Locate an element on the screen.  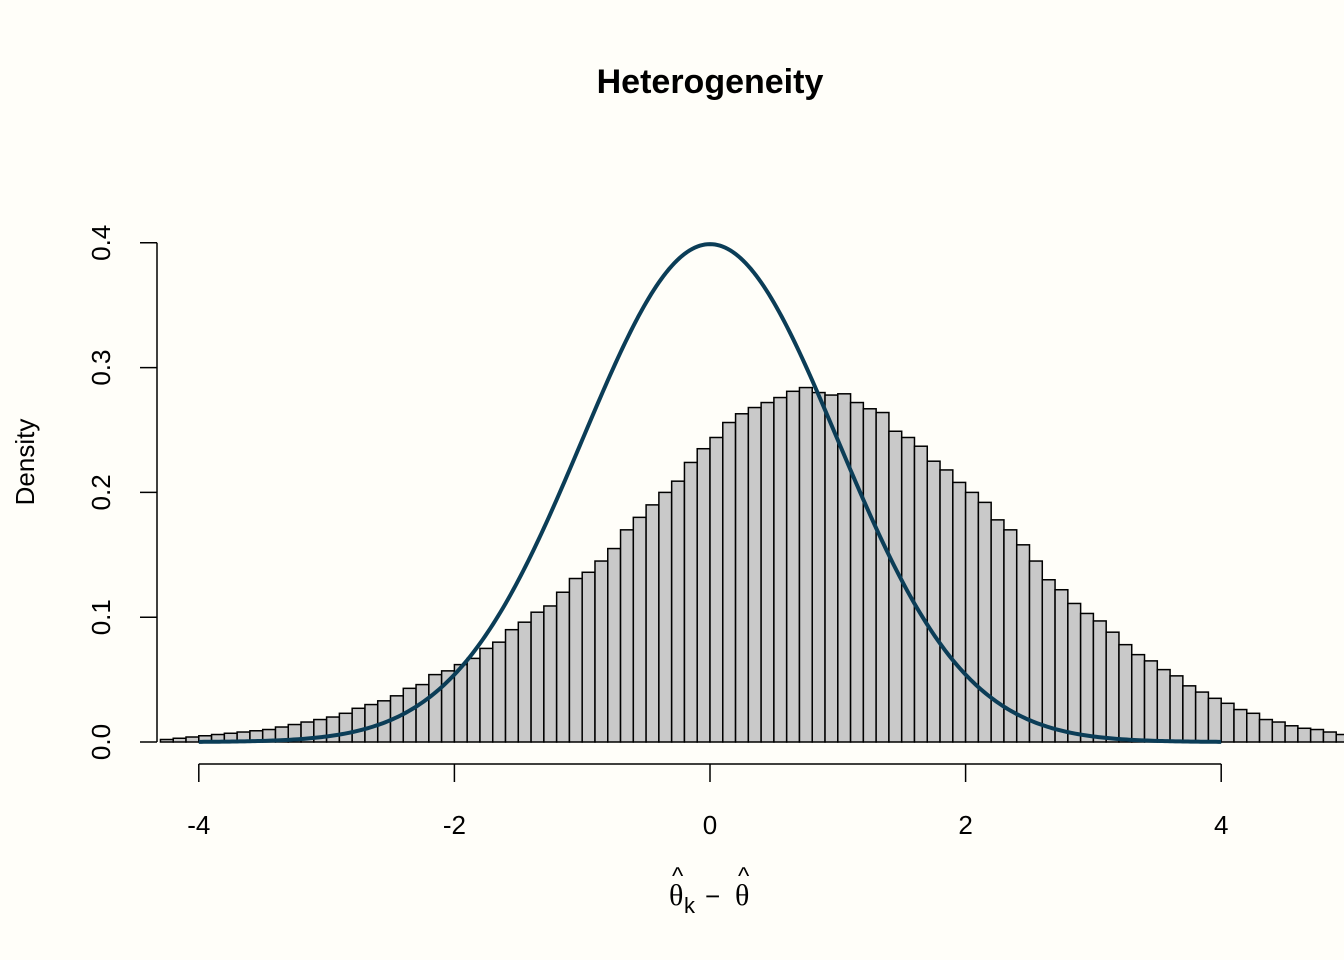
chart-title: Heterogeneity is located at coordinates (710, 82).